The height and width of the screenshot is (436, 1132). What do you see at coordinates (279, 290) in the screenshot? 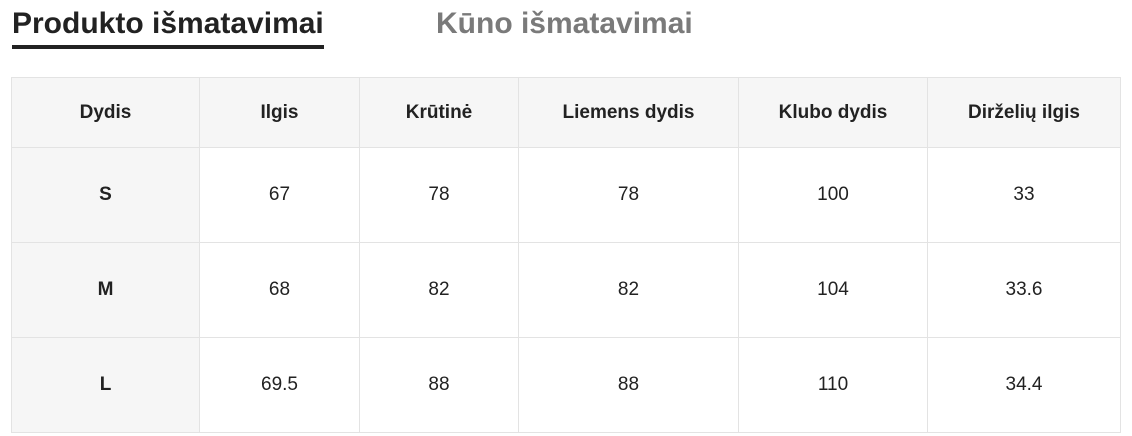
I see `value-cell: 68` at bounding box center [279, 290].